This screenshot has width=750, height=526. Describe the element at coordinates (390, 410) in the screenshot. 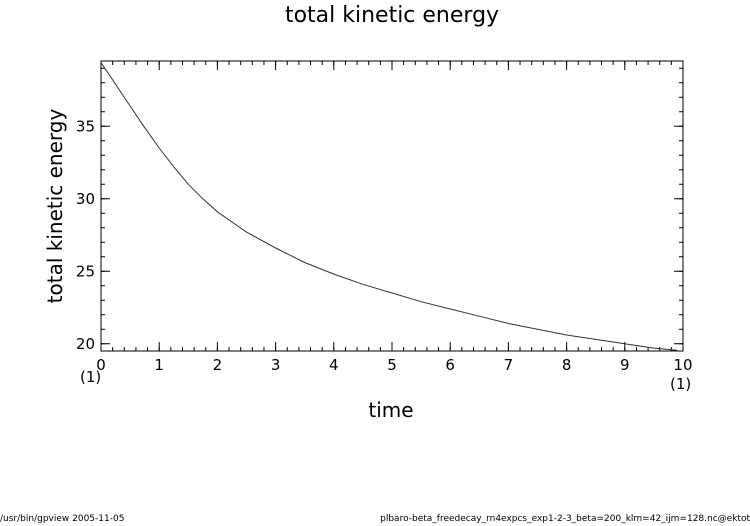

I see `x-axis-label: time` at that location.